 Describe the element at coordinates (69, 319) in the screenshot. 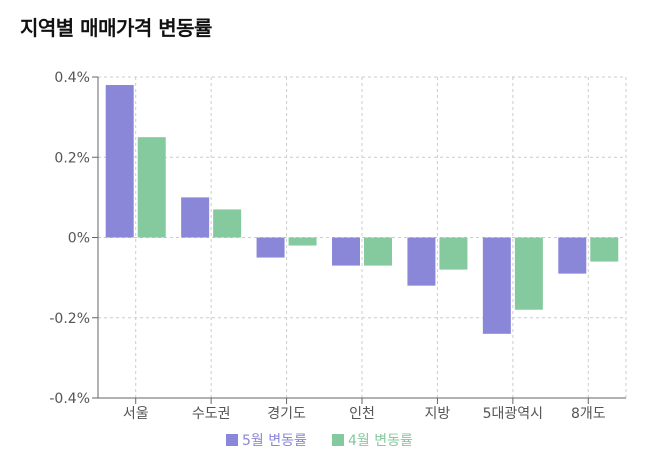

I see `y-tick-label: -0.2%` at that location.